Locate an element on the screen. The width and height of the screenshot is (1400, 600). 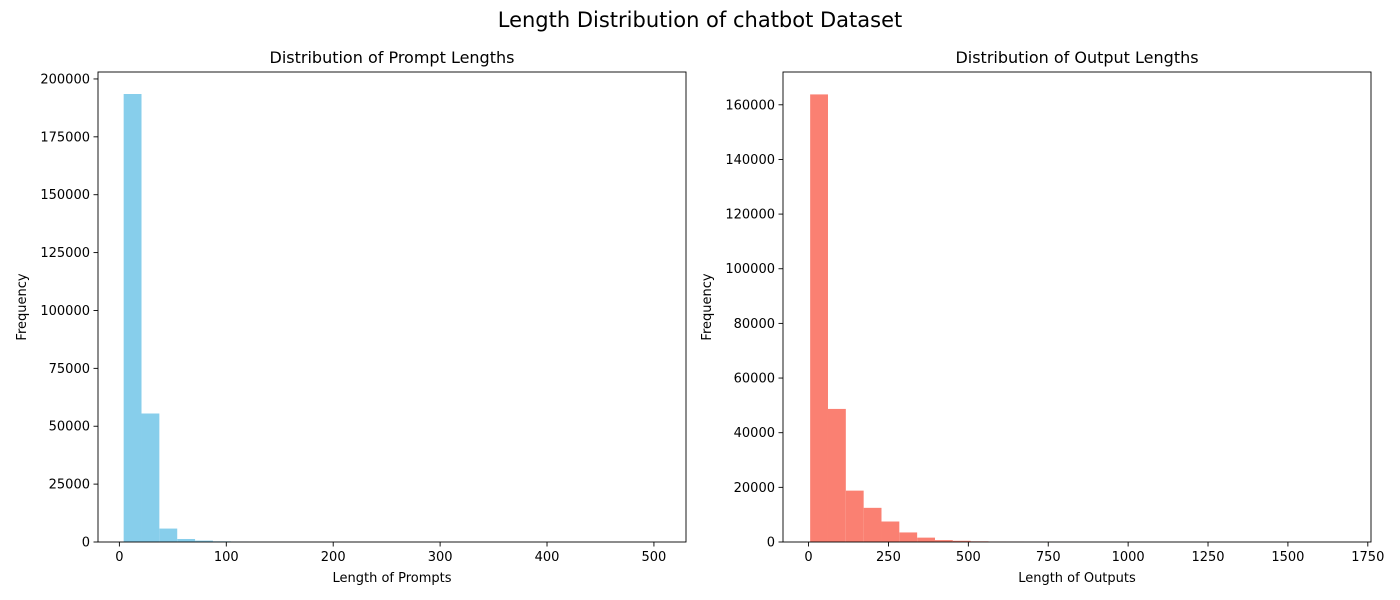
chart2-y-tick-label: 160000 is located at coordinates (750, 105).